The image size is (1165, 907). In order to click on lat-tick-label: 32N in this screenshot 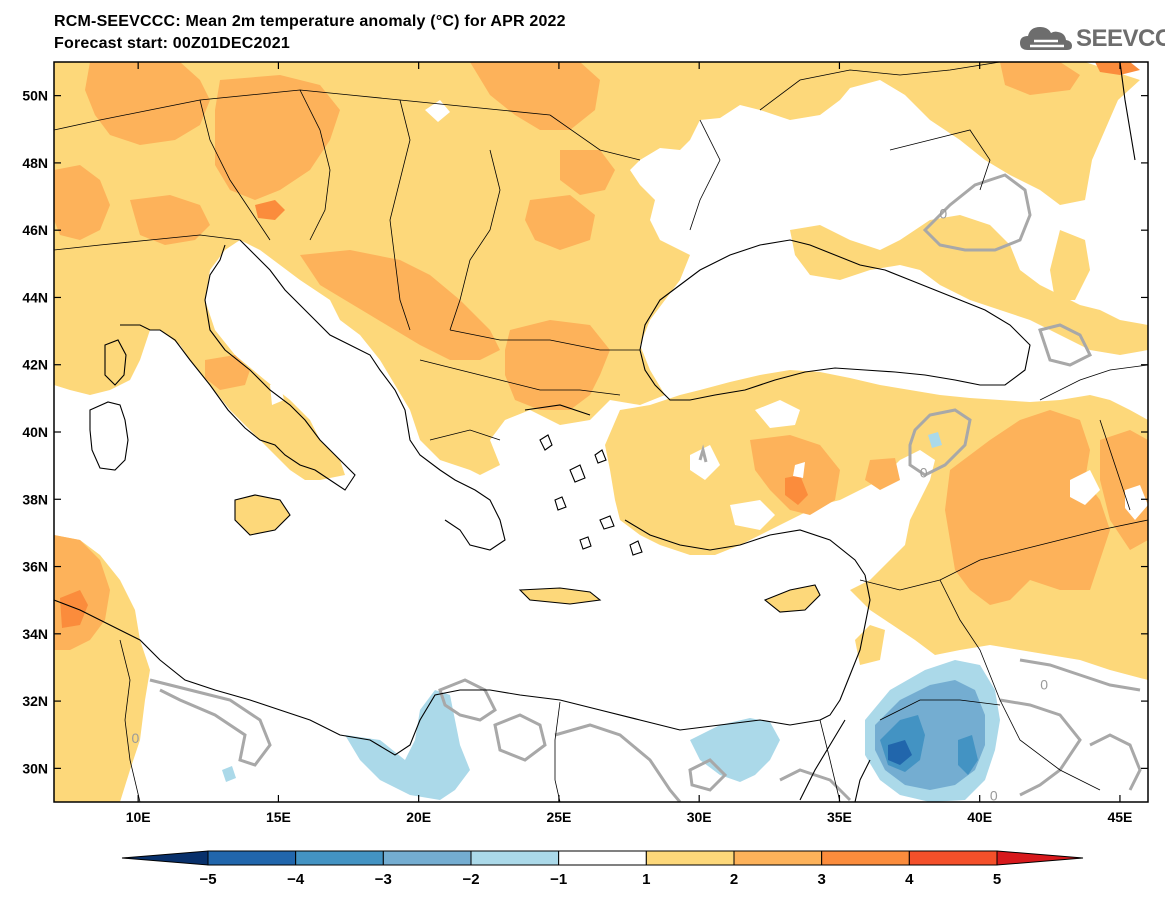, I will do `click(35, 701)`.